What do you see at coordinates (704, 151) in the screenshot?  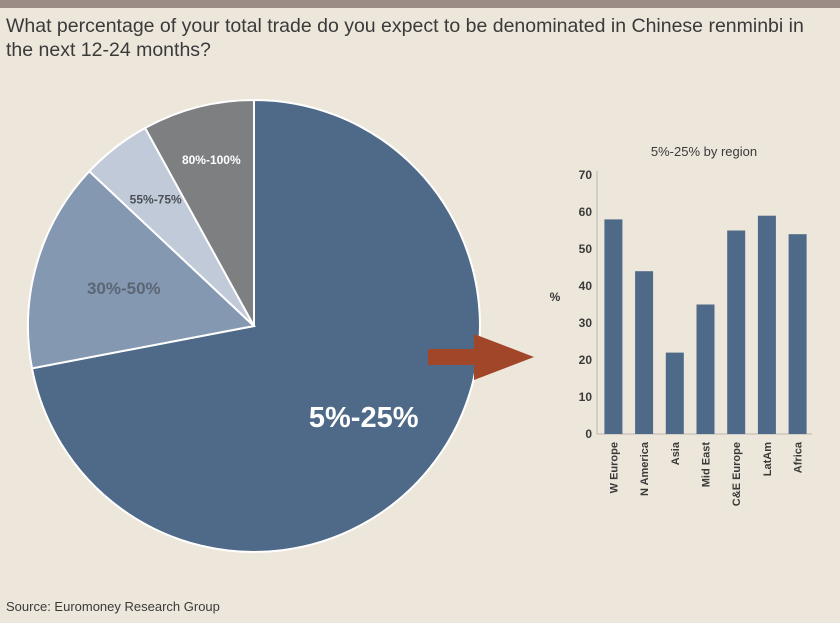 I see `bar-chart-title: 5%-25% by region` at bounding box center [704, 151].